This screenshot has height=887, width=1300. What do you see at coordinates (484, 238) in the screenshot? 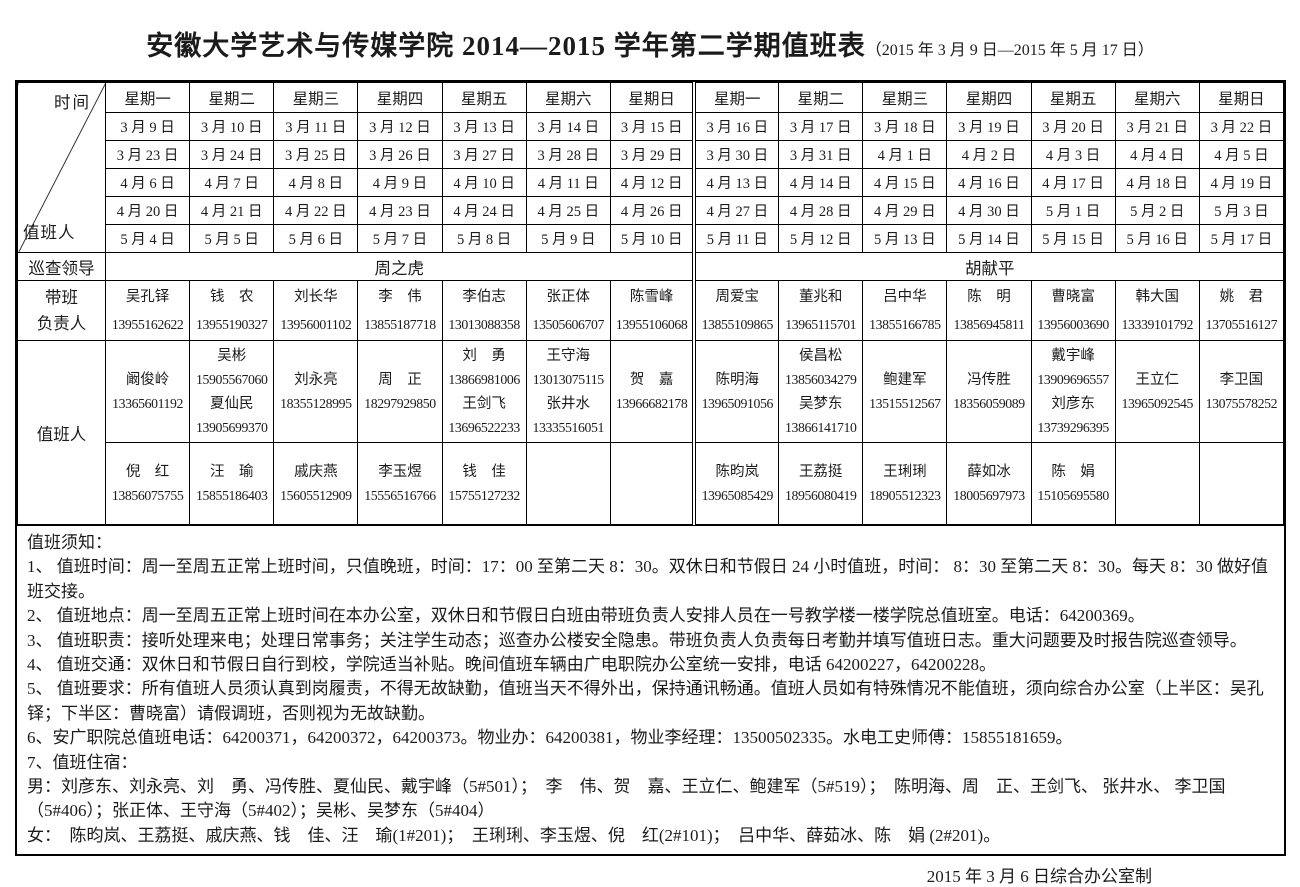
I see `date-cell: 5 月 8 日` at bounding box center [484, 238].